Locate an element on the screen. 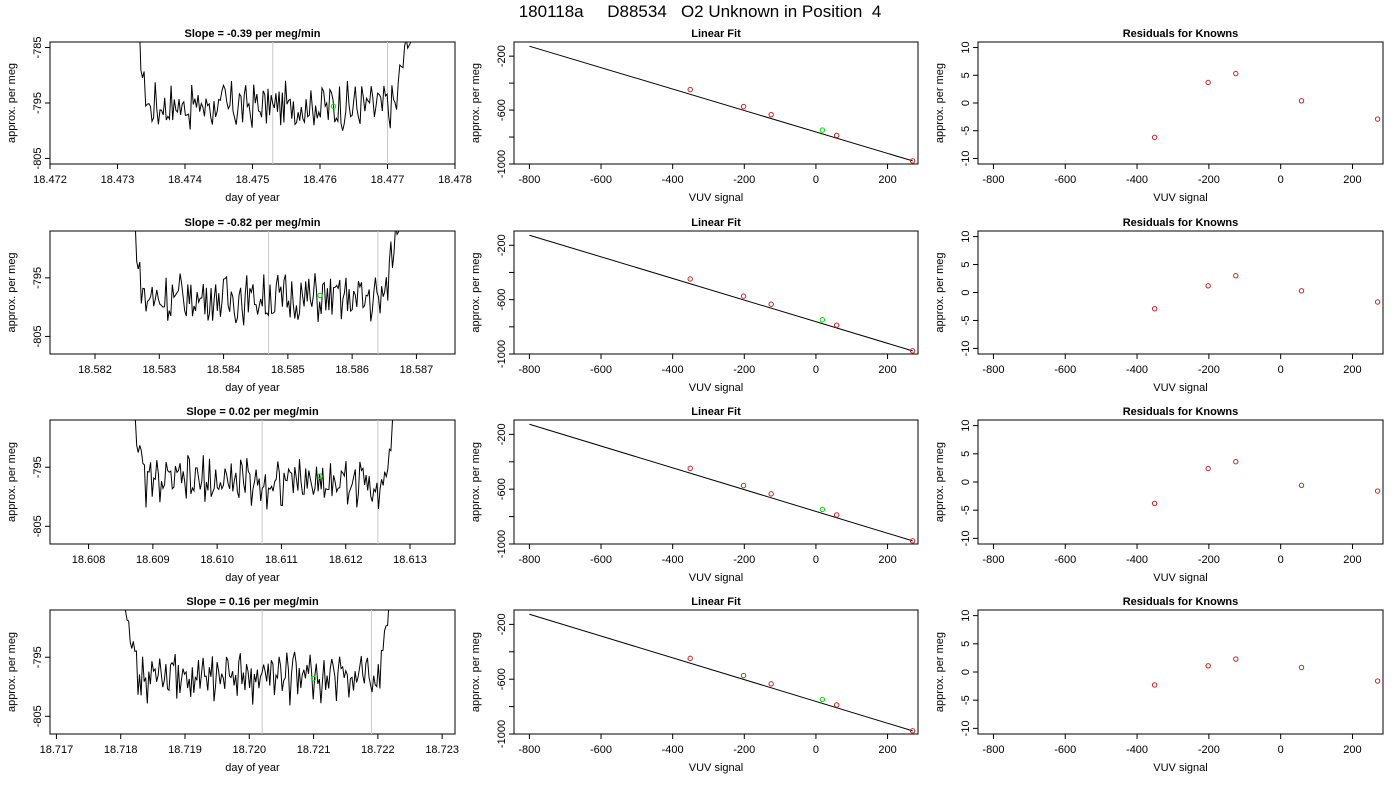 The width and height of the screenshot is (1400, 800). y-tick-label: 10 is located at coordinates (966, 616).